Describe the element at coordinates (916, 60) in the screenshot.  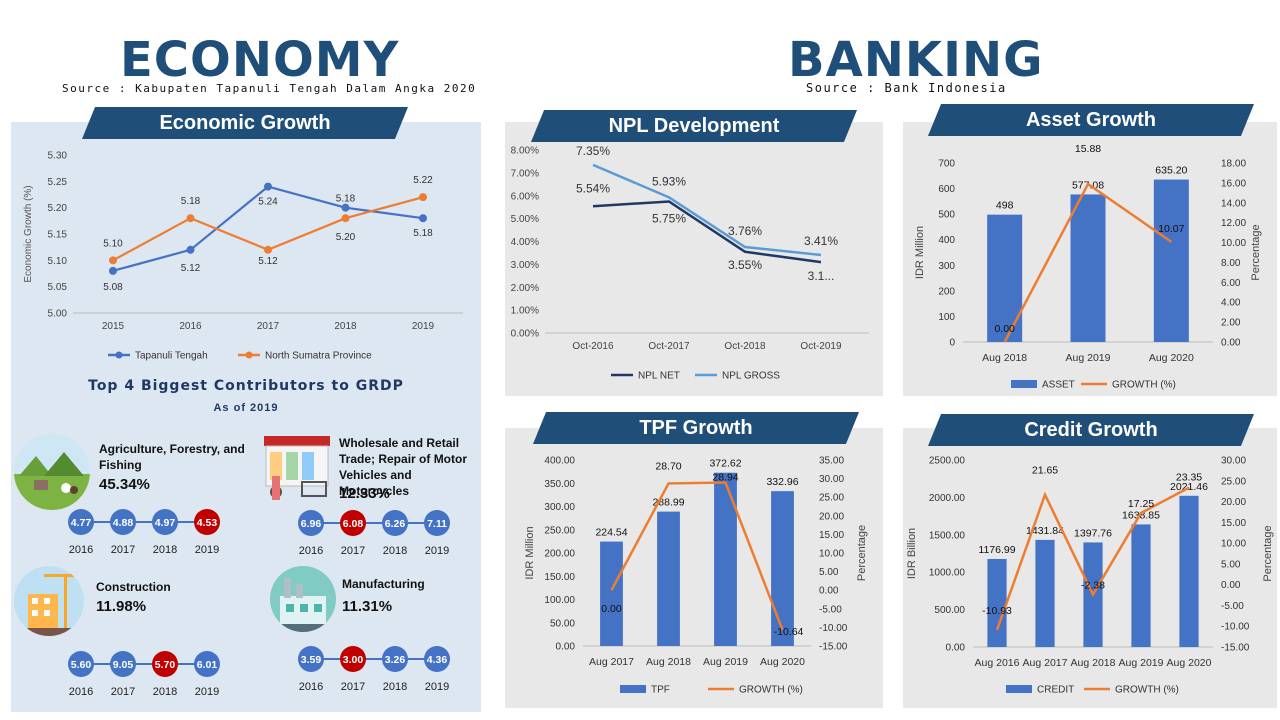
I see `banking-title: BANKING` at that location.